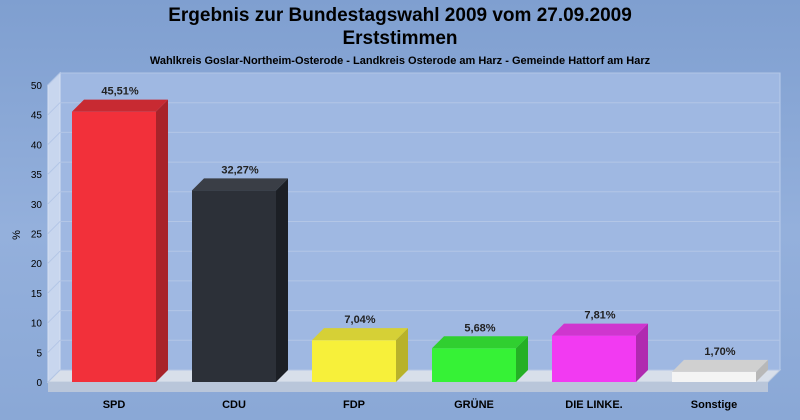 The image size is (800, 420). I want to click on x-tick-label: GRÜNE, so click(474, 404).